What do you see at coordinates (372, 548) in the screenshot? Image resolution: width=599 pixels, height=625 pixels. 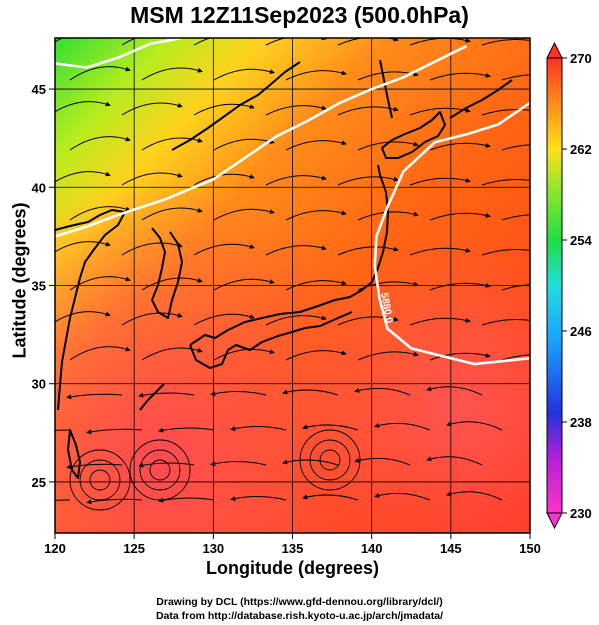 I see `x-tick-label: 140` at bounding box center [372, 548].